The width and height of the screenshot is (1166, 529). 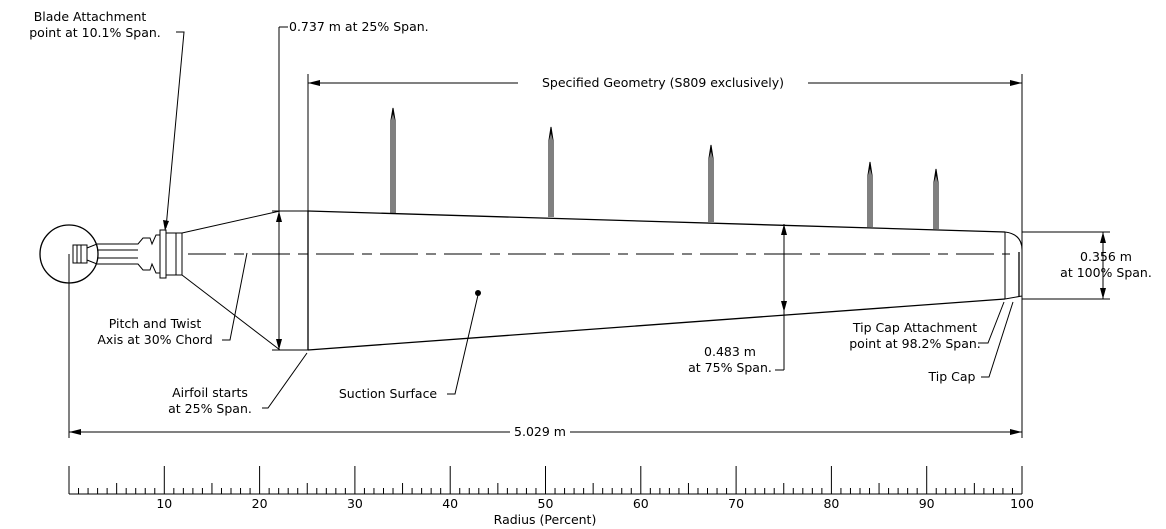 I want to click on tip-chord-label-2: at 100% Span., so click(x=1106, y=272).